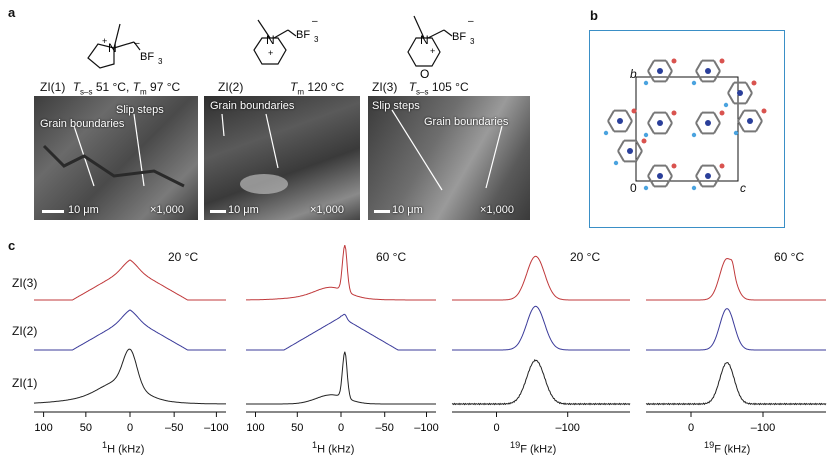 This screenshot has height=465, width=836. I want to click on sem-image-zi2: Grain boundaries 10 μm ×1,000, so click(282, 158).